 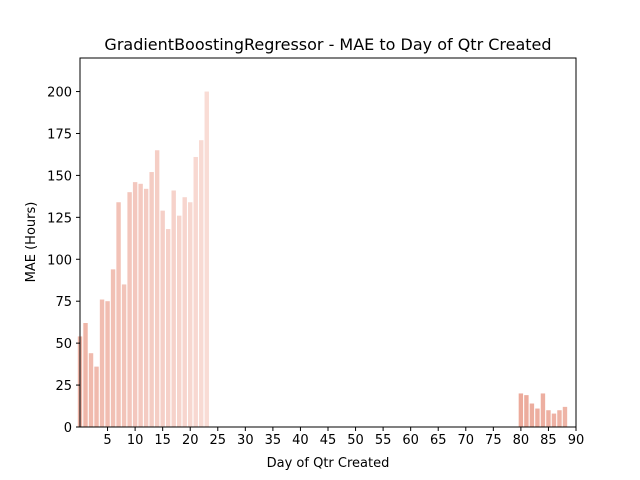 I want to click on x-tick-label: 50, so click(x=355, y=440).